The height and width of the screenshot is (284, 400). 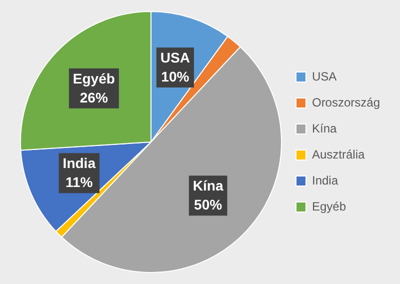 What do you see at coordinates (93, 78) in the screenshot?
I see `slice-label: Egyéb` at bounding box center [93, 78].